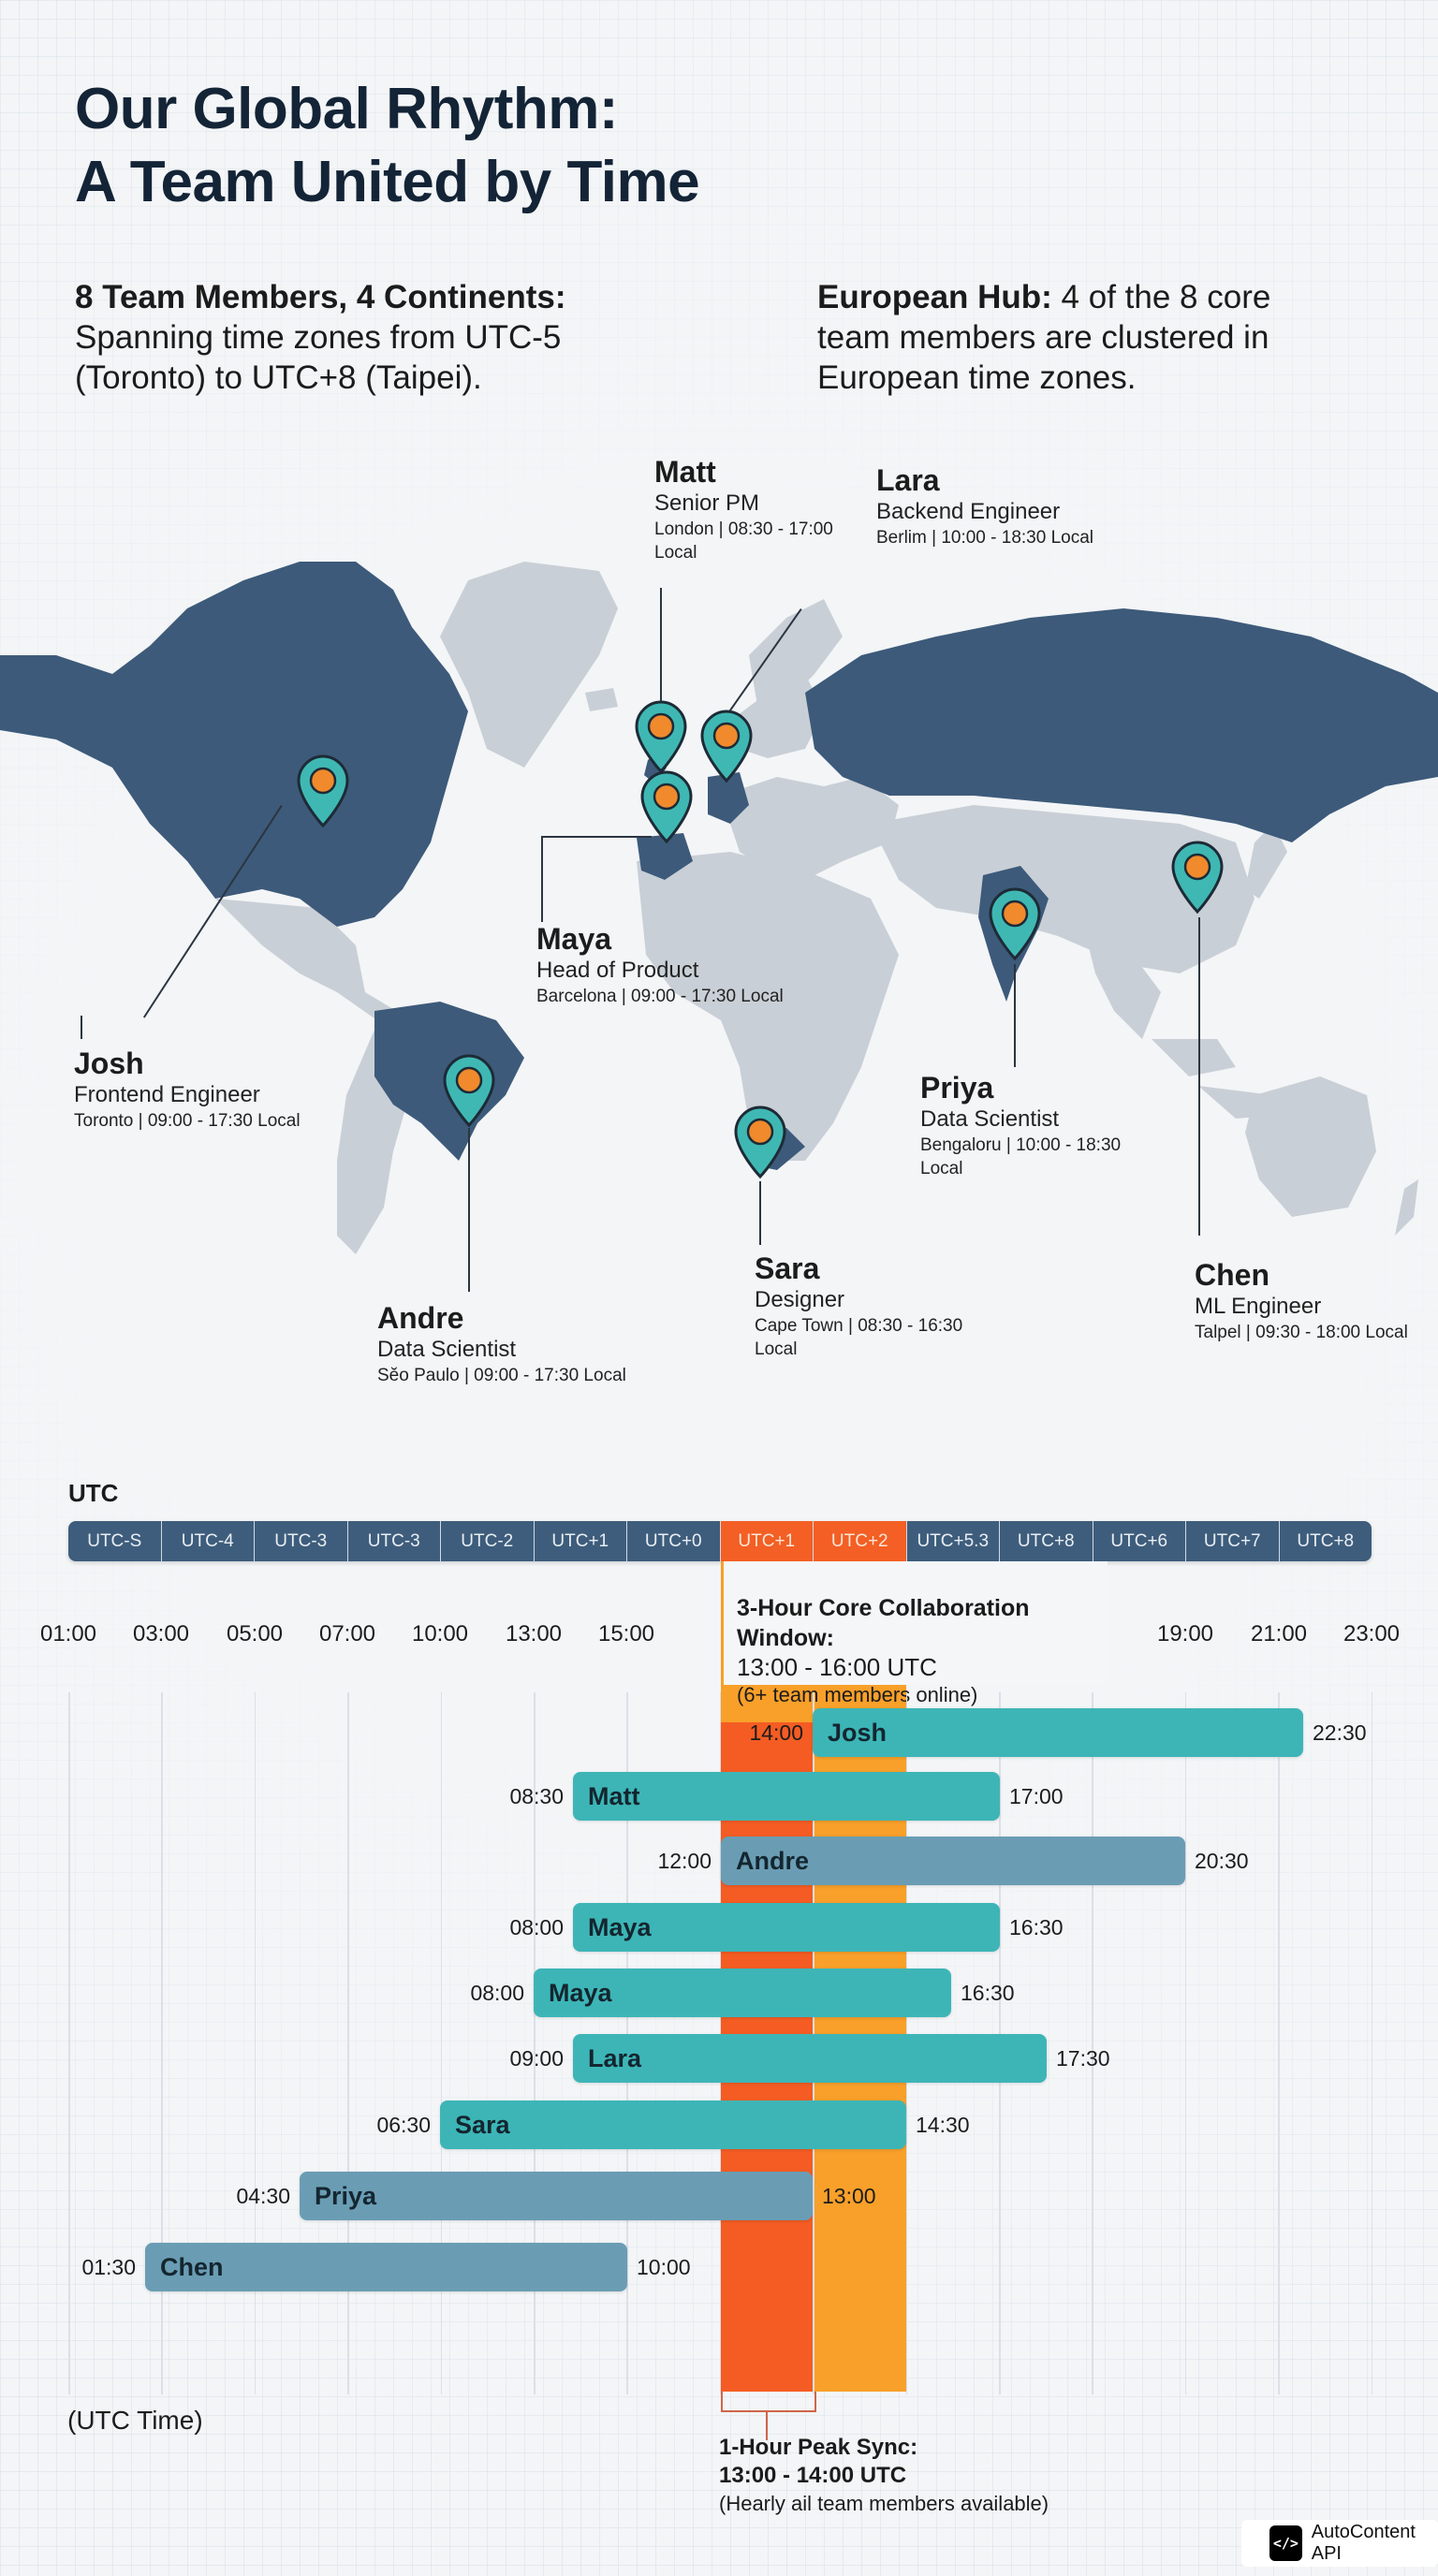 The image size is (1438, 2576). What do you see at coordinates (660, 996) in the screenshot?
I see `member-location: Barcelona | 09:00 - 17:30 Local` at bounding box center [660, 996].